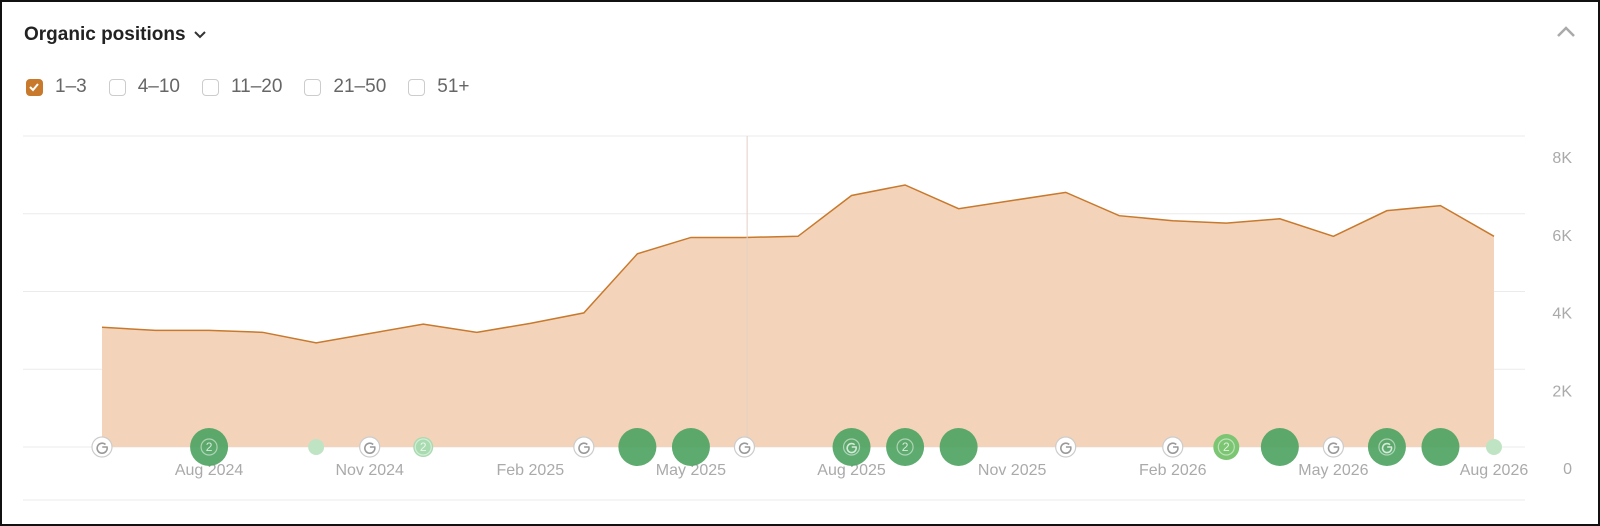 This screenshot has width=1600, height=526. I want to click on y-tick-label: 0, so click(1567, 469).